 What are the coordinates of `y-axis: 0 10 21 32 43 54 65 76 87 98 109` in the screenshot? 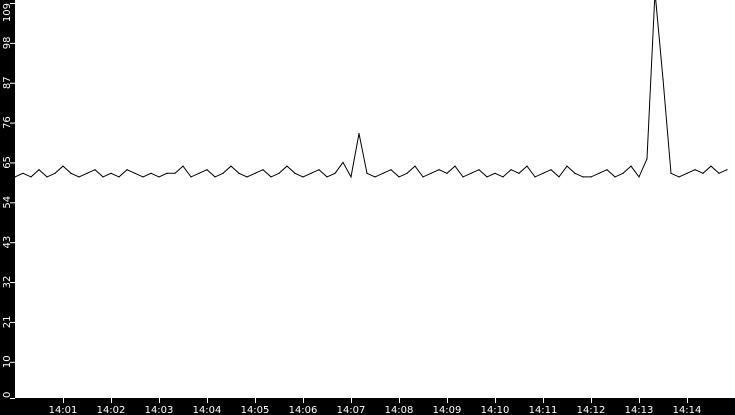 It's located at (8, 201).